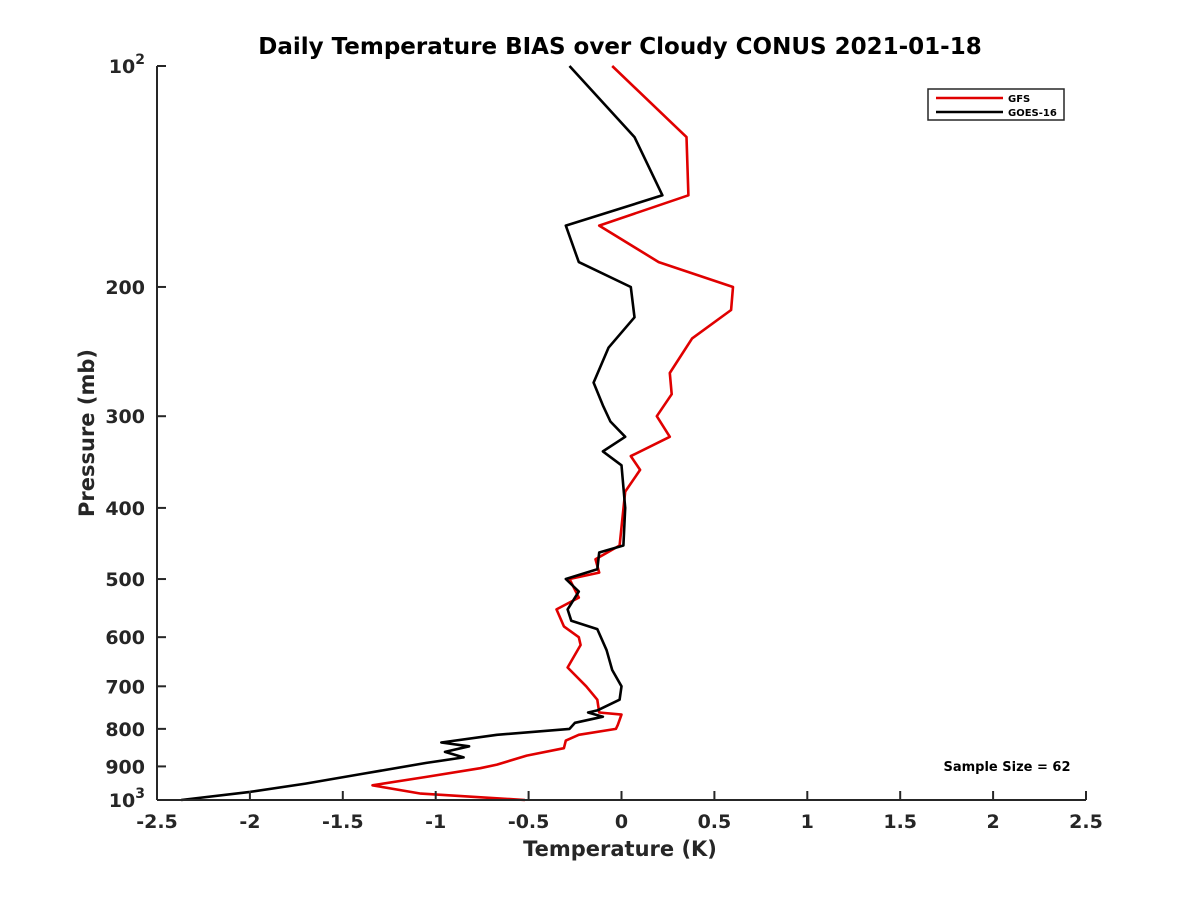  What do you see at coordinates (1019, 99) in the screenshot?
I see `legend-label: GFS` at bounding box center [1019, 99].